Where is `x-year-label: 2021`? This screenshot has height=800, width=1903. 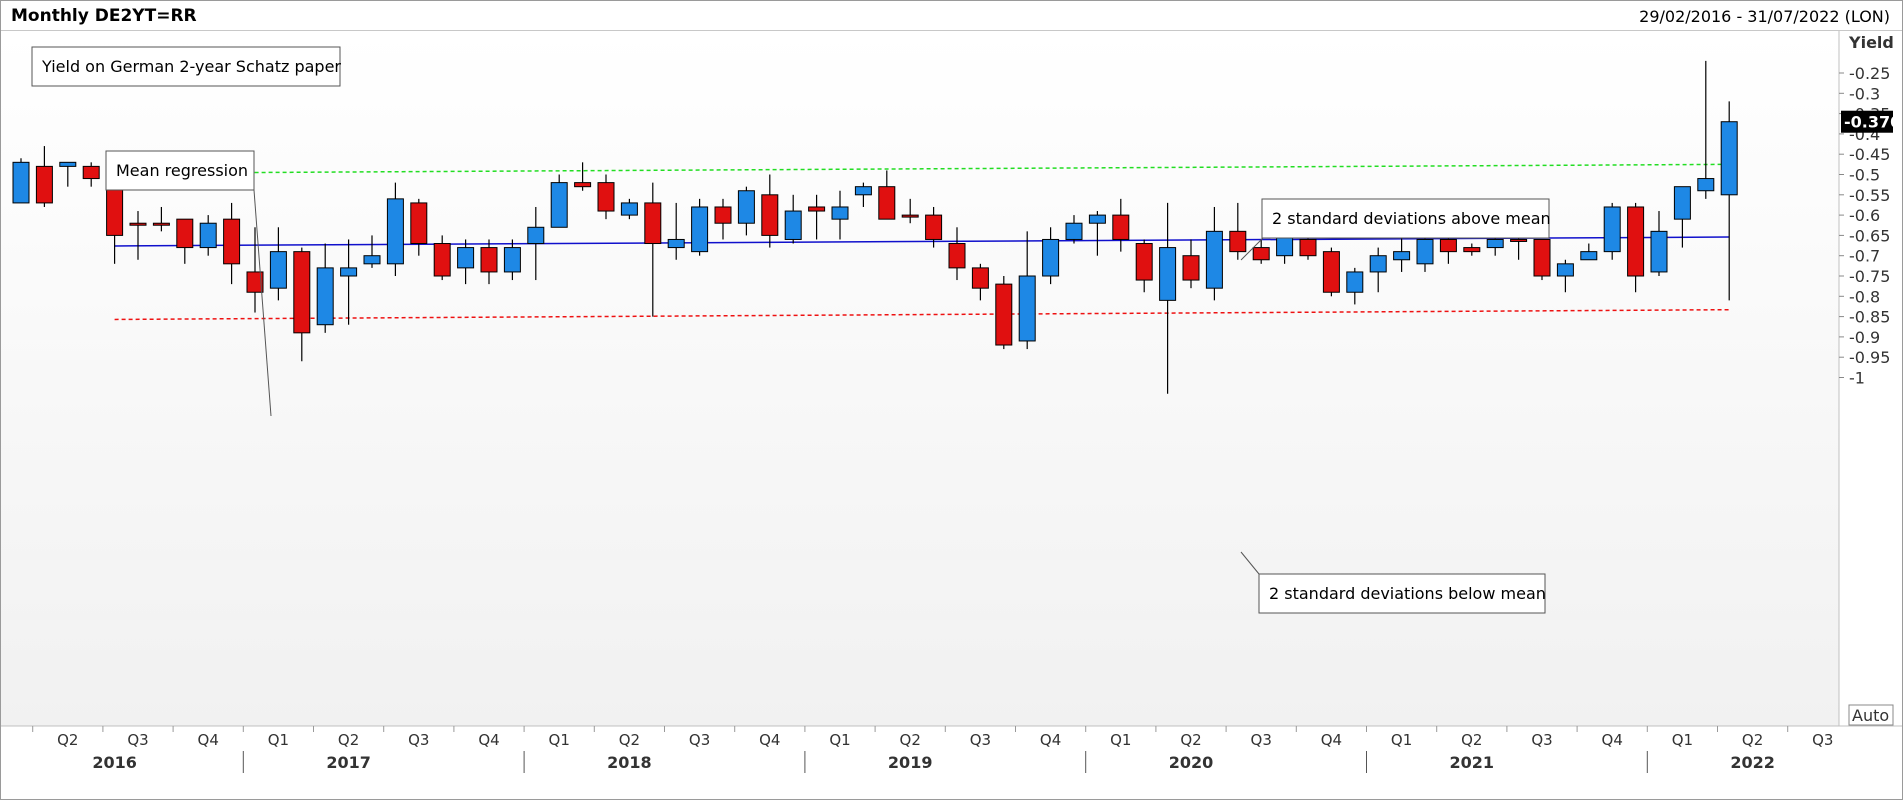 x-year-label: 2021 is located at coordinates (1472, 762).